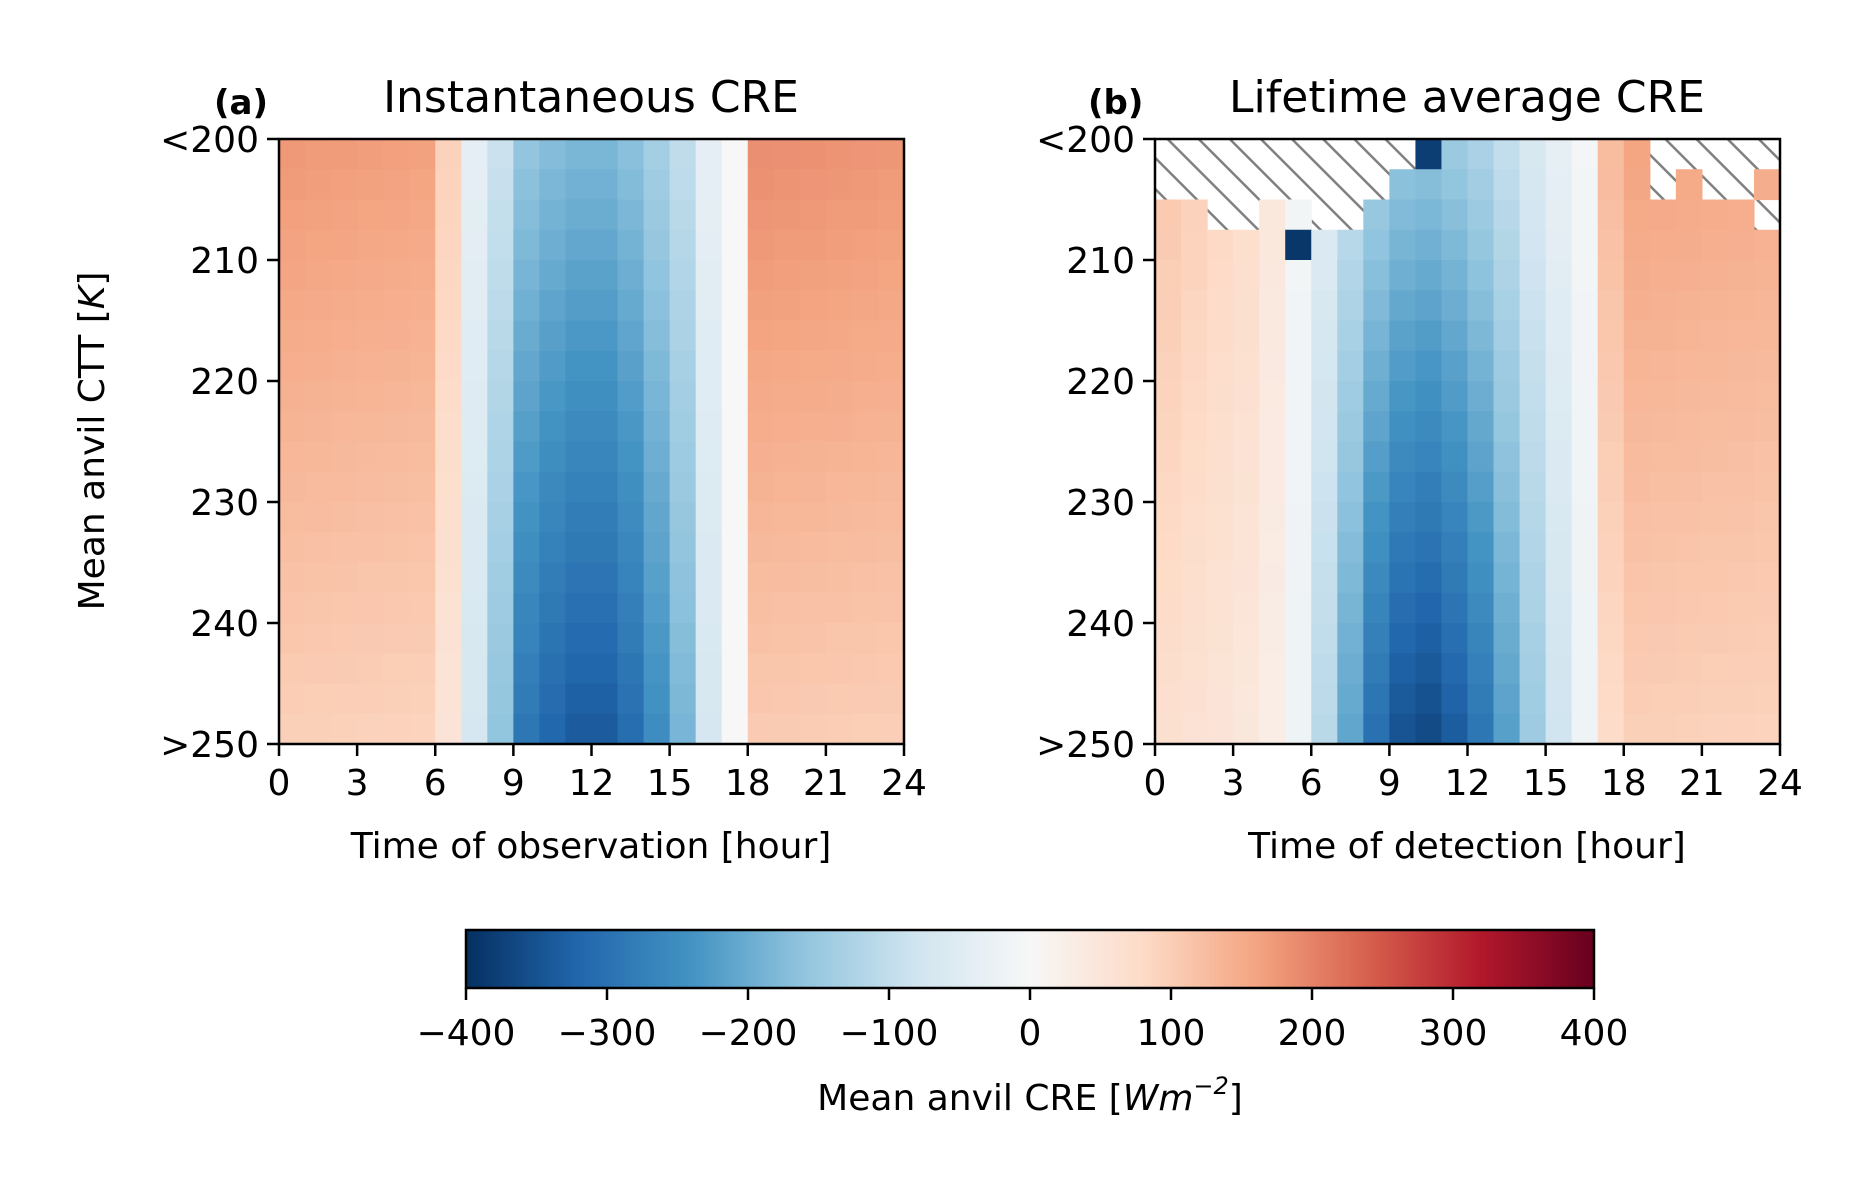 This screenshot has width=1865, height=1187. I want to click on y-tick-label: 210, so click(1100, 261).